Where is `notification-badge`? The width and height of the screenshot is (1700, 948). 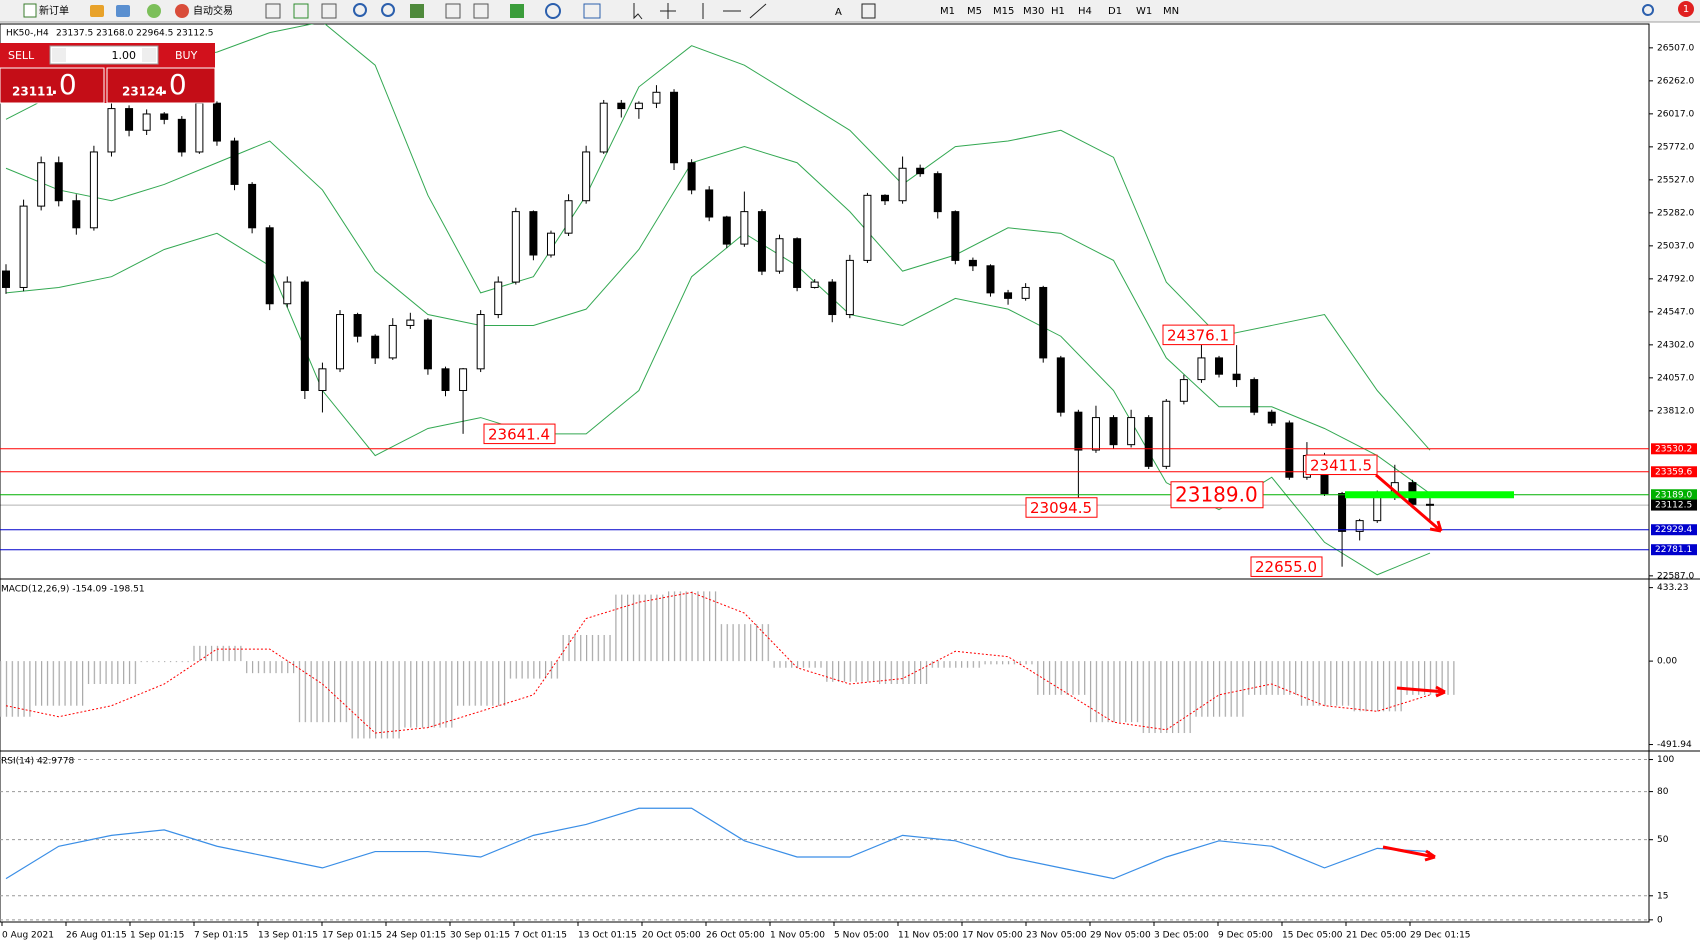 notification-badge is located at coordinates (1686, 9).